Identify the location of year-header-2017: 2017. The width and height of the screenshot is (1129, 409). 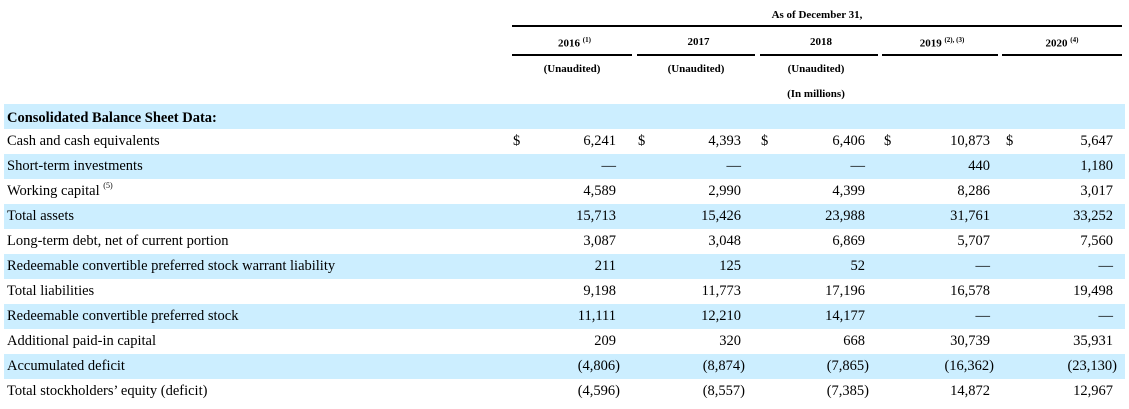
(698, 42).